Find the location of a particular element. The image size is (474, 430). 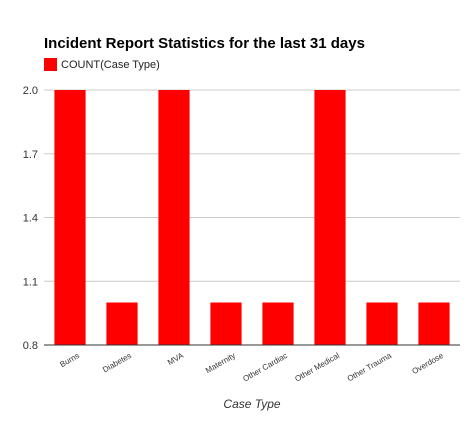

x-axis-title: Case Type is located at coordinates (251, 404).